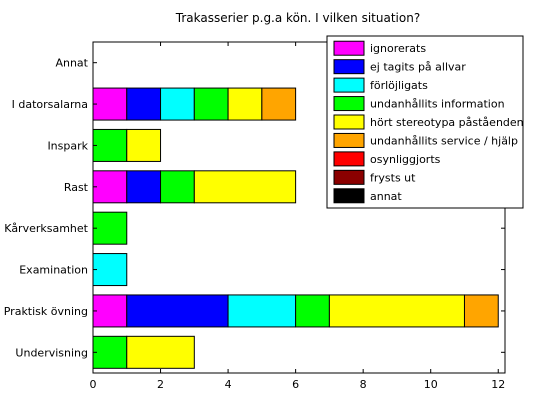 The width and height of the screenshot is (560, 420). What do you see at coordinates (398, 48) in the screenshot?
I see `legend-label: ignorerats` at bounding box center [398, 48].